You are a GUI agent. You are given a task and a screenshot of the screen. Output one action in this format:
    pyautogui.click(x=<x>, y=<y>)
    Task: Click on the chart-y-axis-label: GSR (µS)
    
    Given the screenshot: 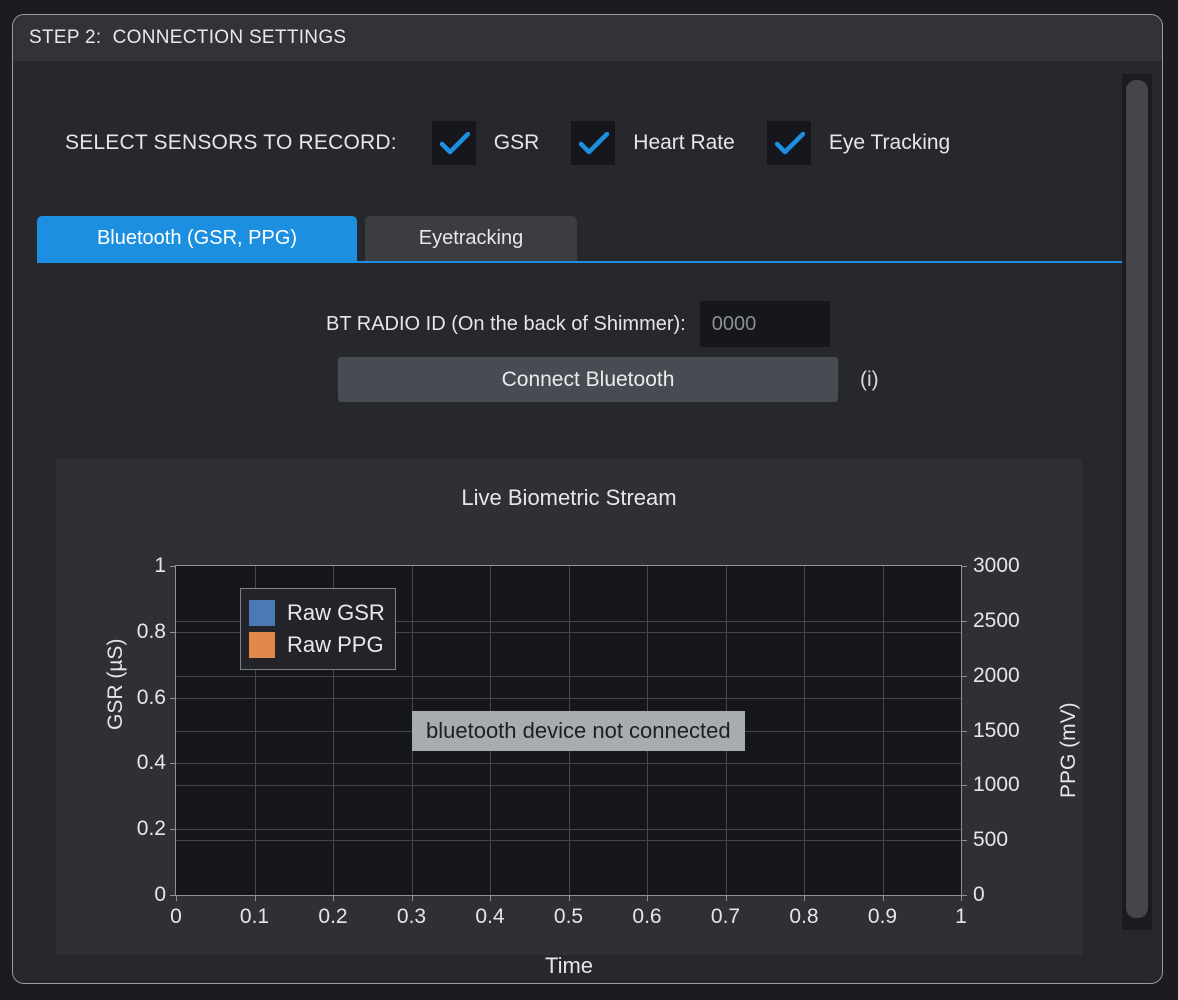 What is the action you would take?
    pyautogui.click(x=115, y=684)
    